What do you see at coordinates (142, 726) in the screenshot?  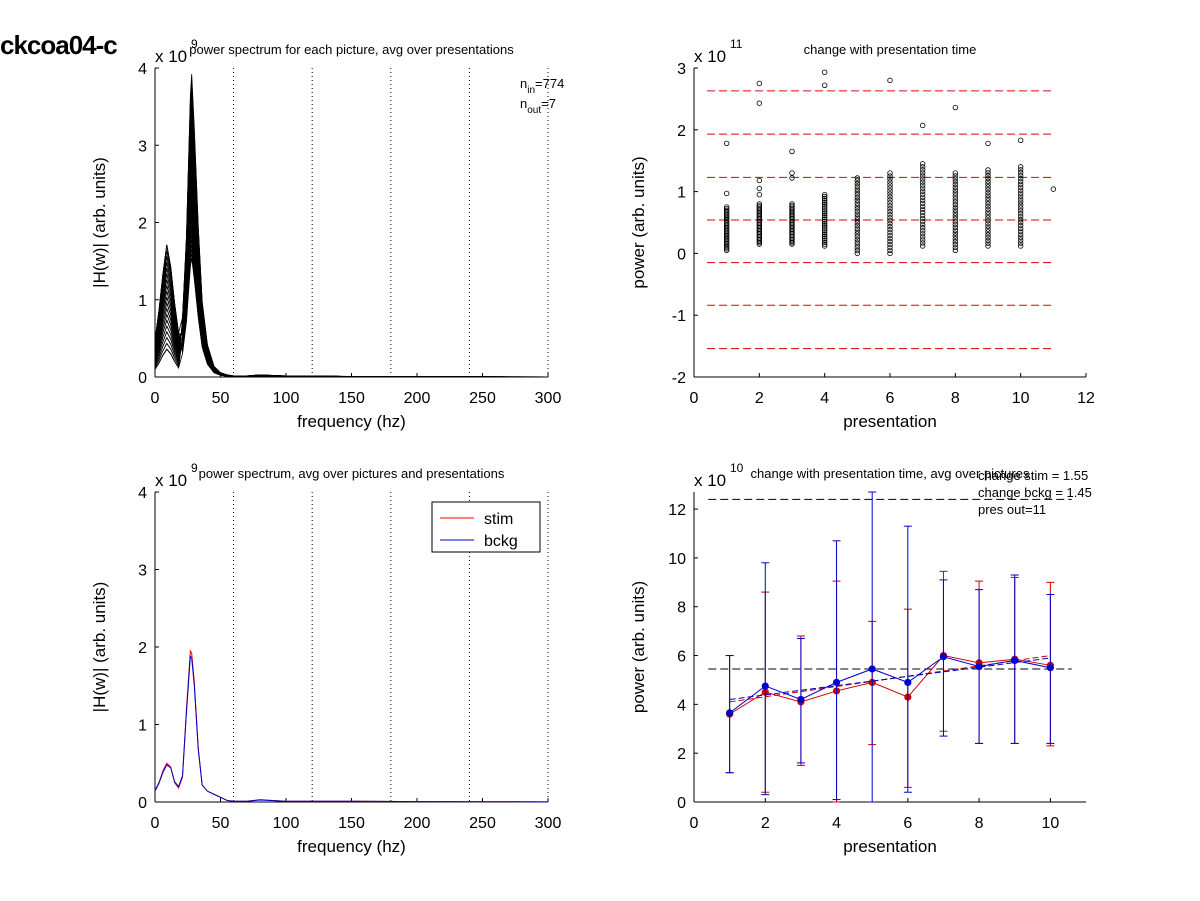 I see `y-tick-label: 1` at bounding box center [142, 726].